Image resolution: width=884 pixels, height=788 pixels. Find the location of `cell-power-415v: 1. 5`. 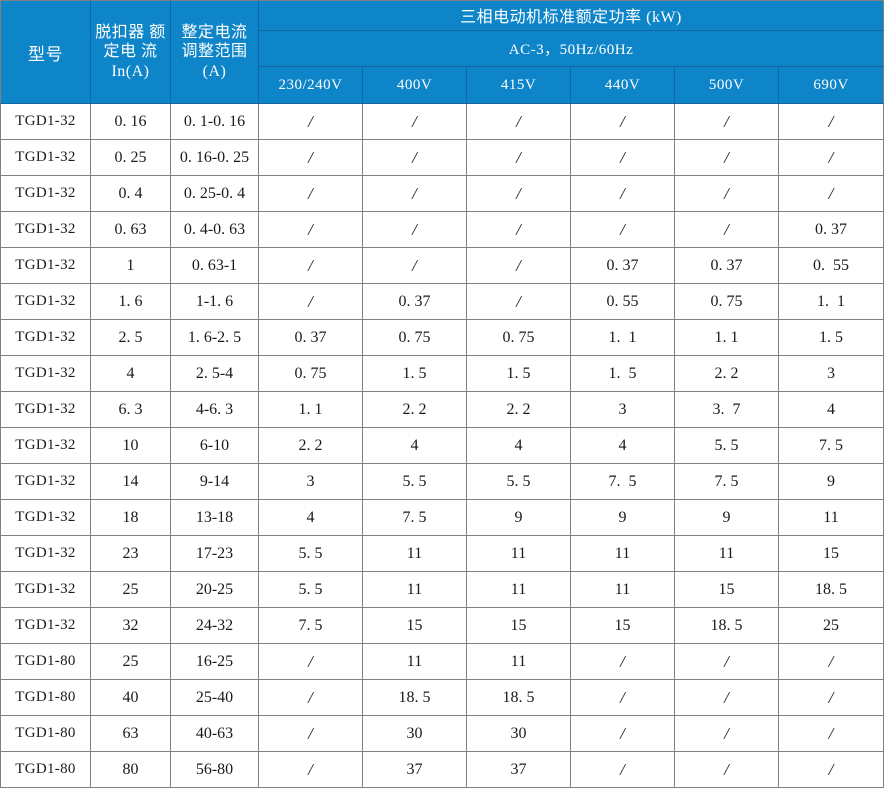

cell-power-415v: 1. 5 is located at coordinates (518, 373).